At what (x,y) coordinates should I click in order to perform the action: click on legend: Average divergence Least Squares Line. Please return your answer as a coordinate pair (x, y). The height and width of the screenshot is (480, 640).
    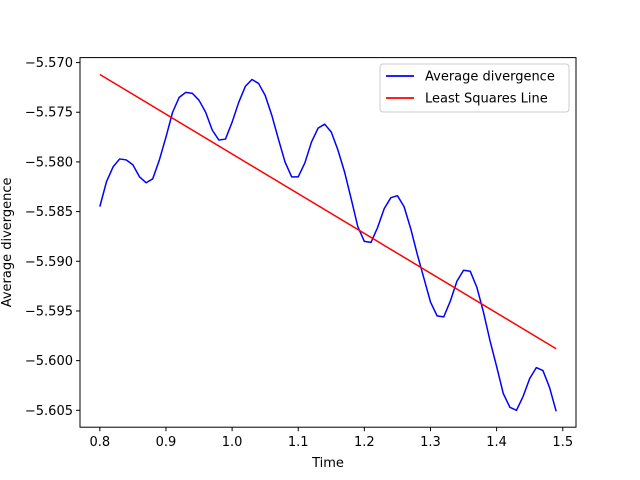
    Looking at the image, I should click on (474, 88).